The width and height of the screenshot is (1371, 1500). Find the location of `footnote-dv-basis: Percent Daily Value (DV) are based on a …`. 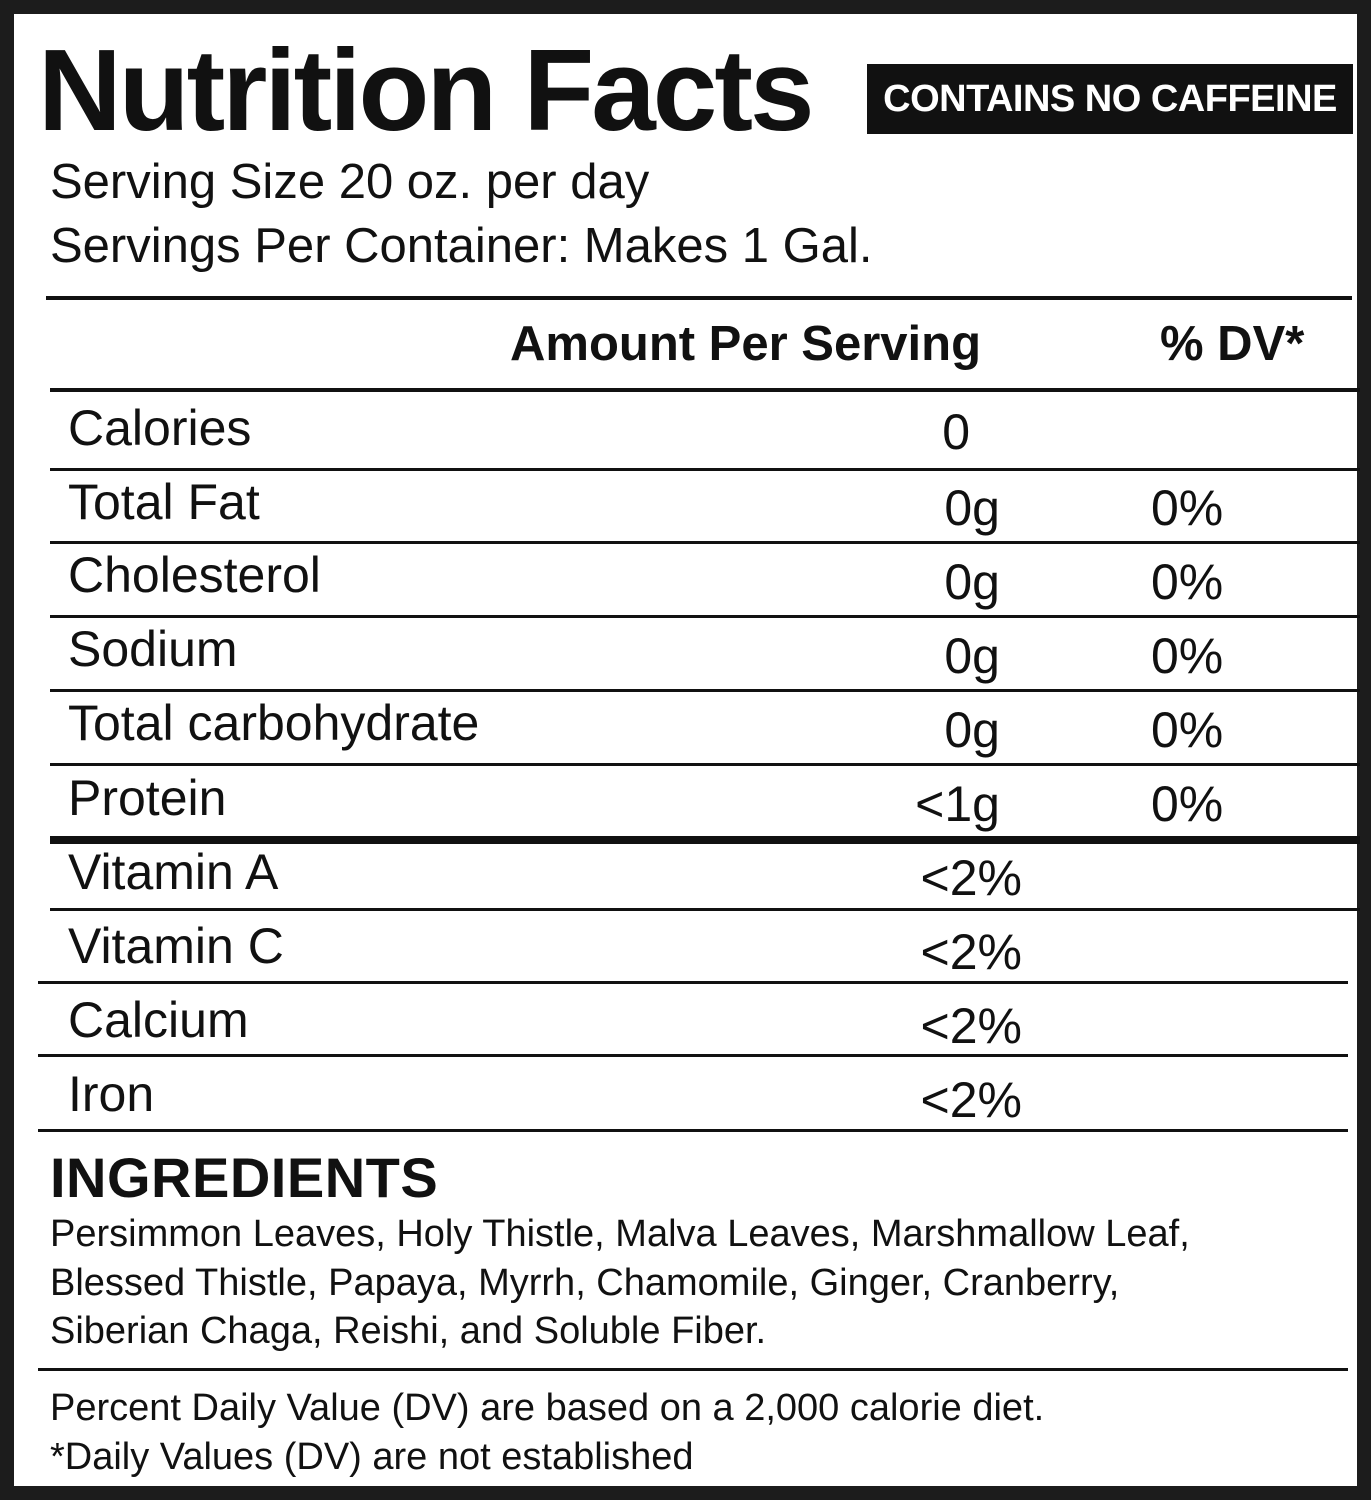

footnote-dv-basis: Percent Daily Value (DV) are based on a … is located at coordinates (547, 1408).